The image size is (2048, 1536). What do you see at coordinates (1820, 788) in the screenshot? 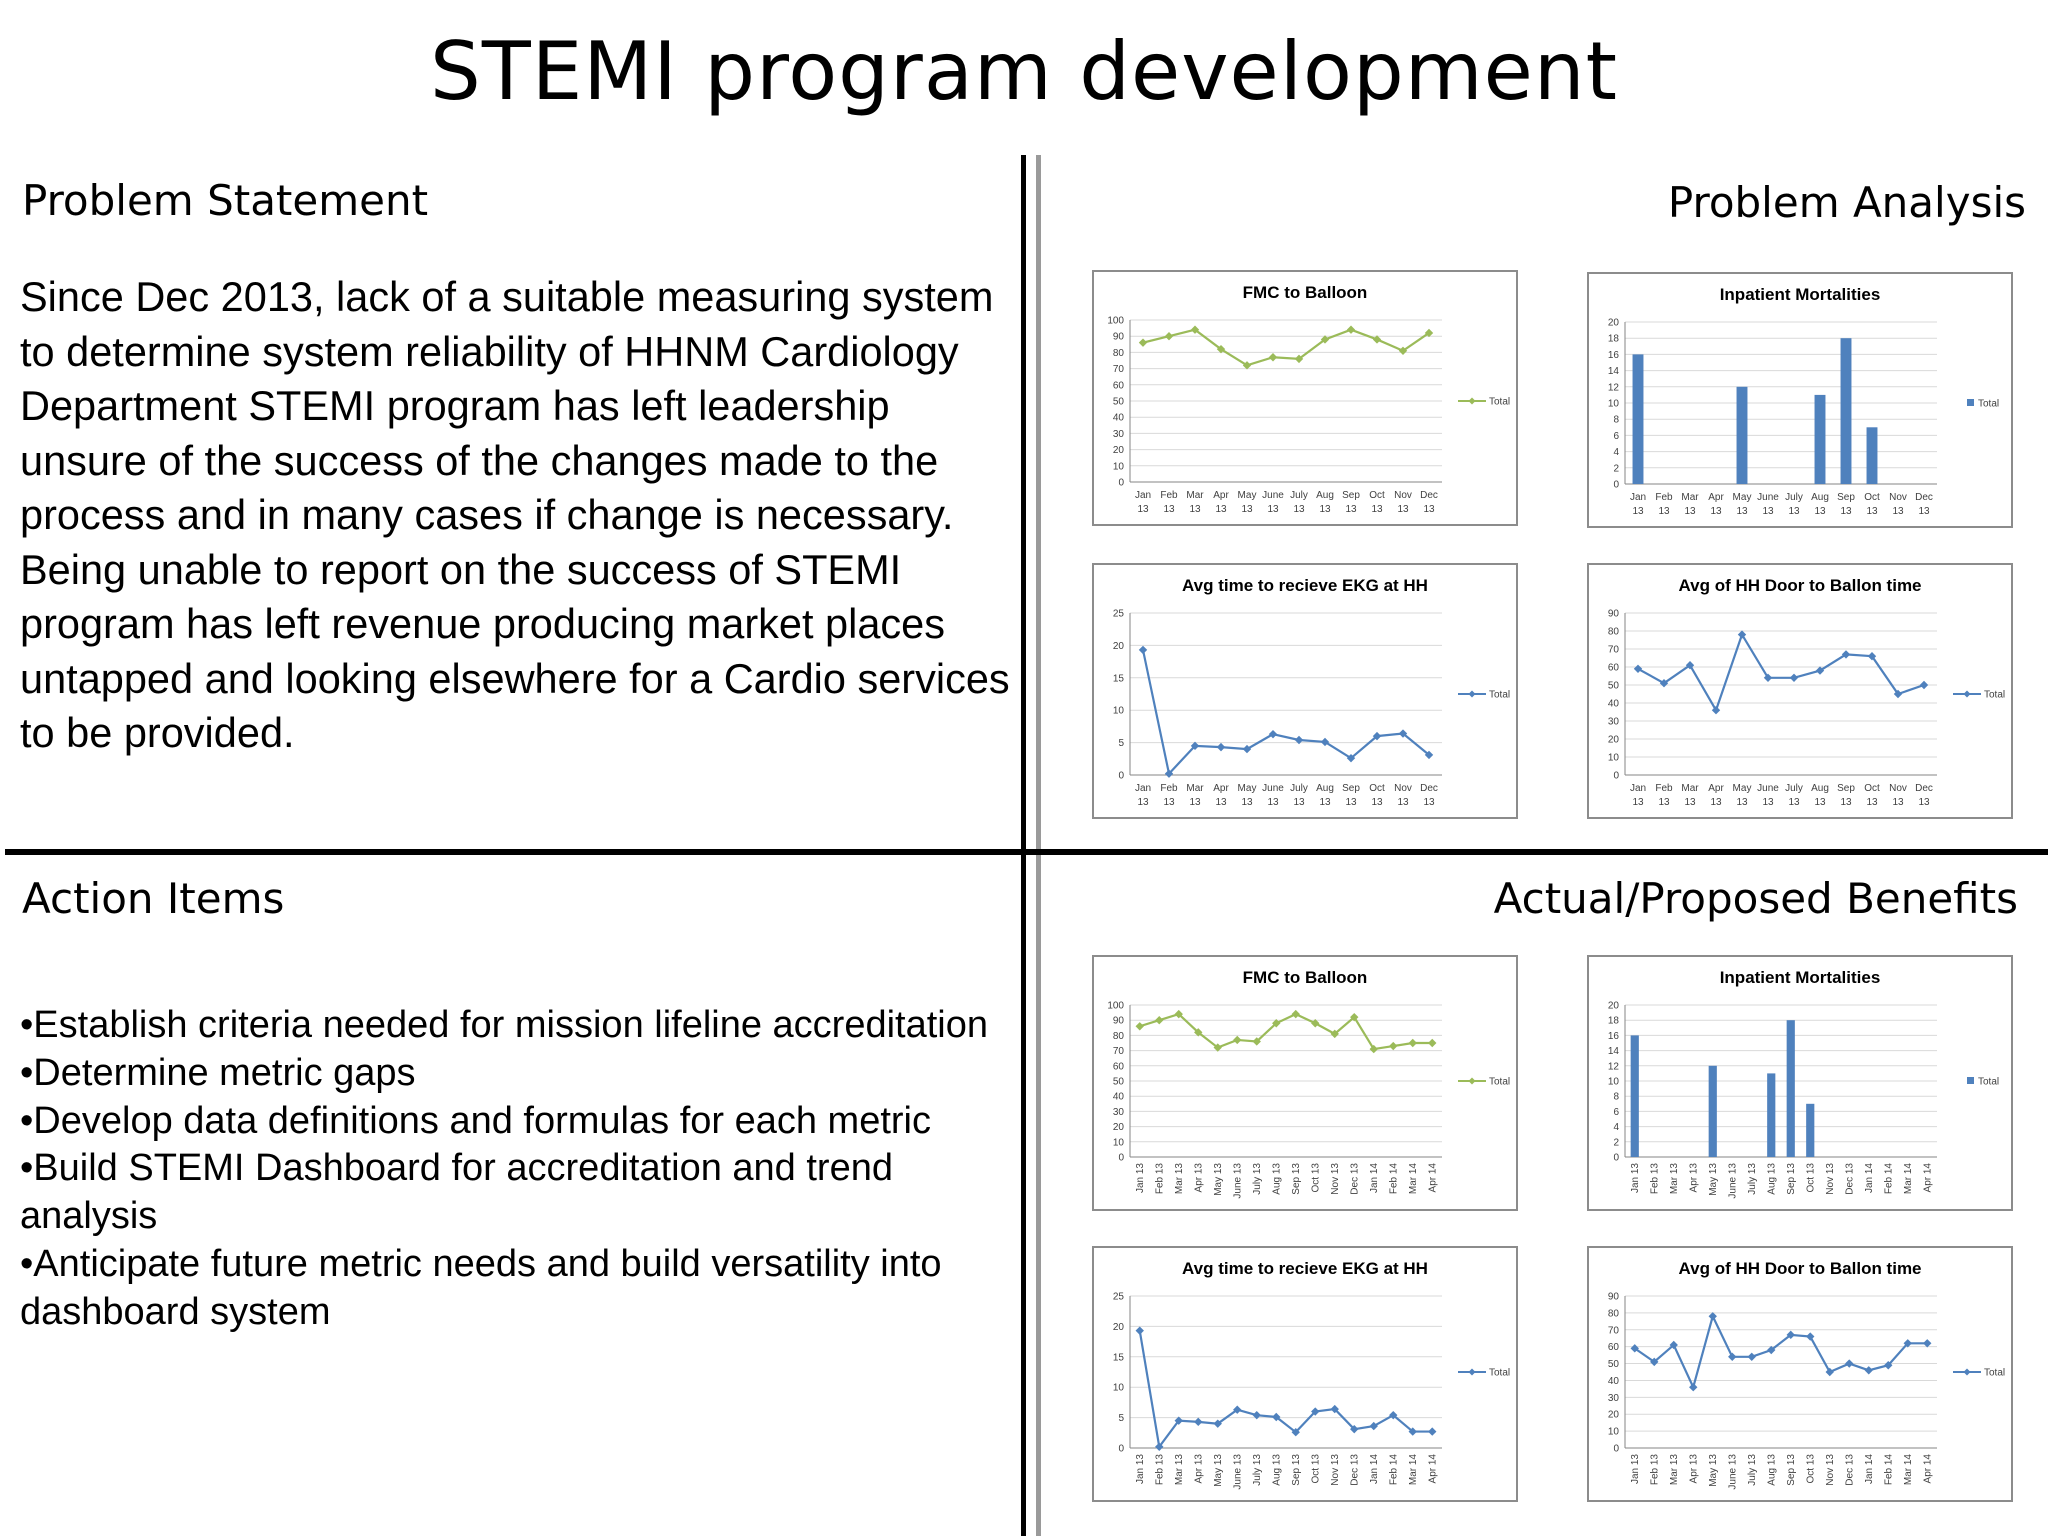
I see `x-tick-label: Aug` at bounding box center [1820, 788].